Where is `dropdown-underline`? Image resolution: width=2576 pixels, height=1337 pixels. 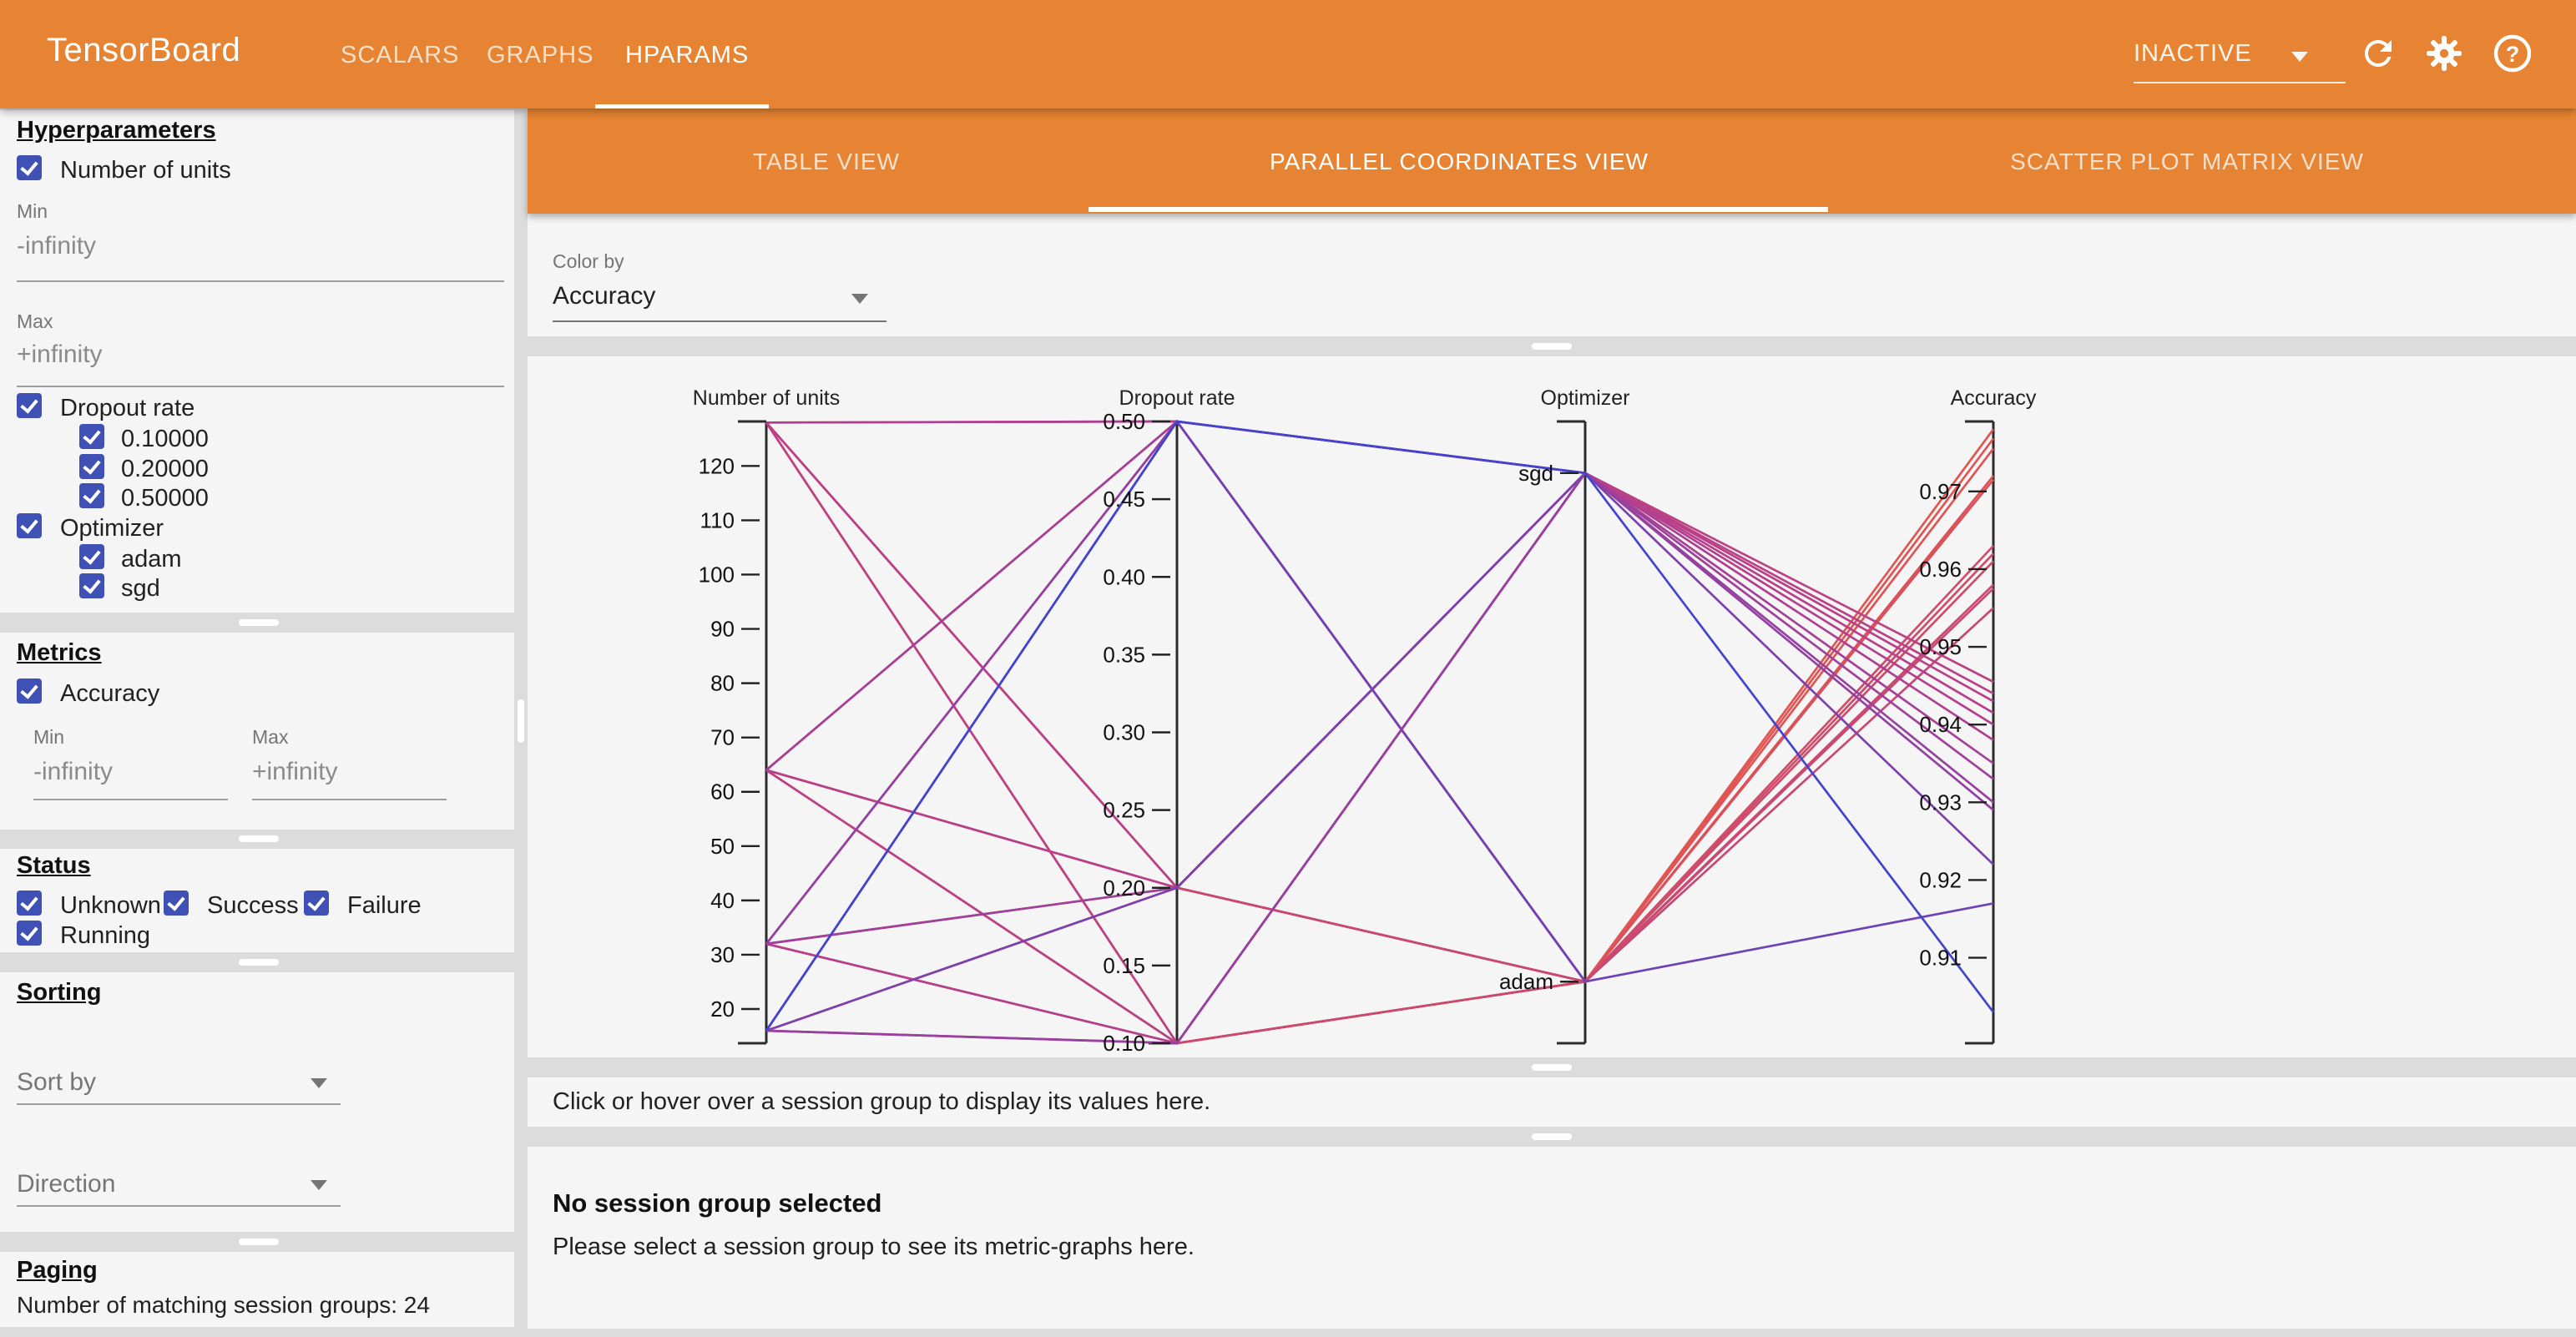 dropdown-underline is located at coordinates (2240, 82).